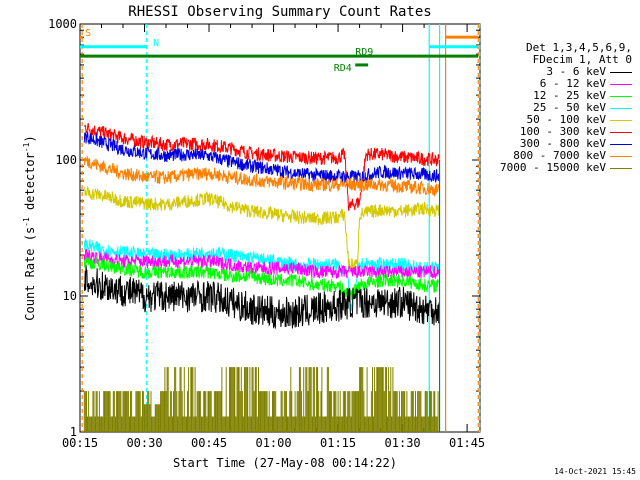 This screenshot has height=480, width=640. I want to click on x-tick-label: 01:30, so click(403, 443).